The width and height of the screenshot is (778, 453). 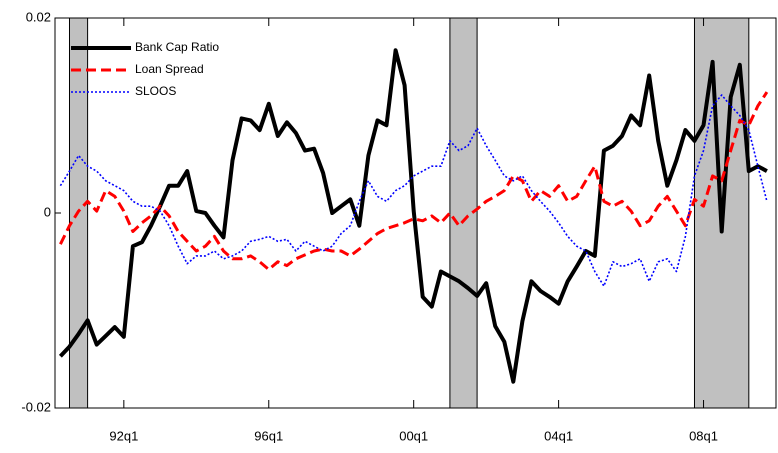 I want to click on y-tick-label: 0.02, so click(x=38, y=16).